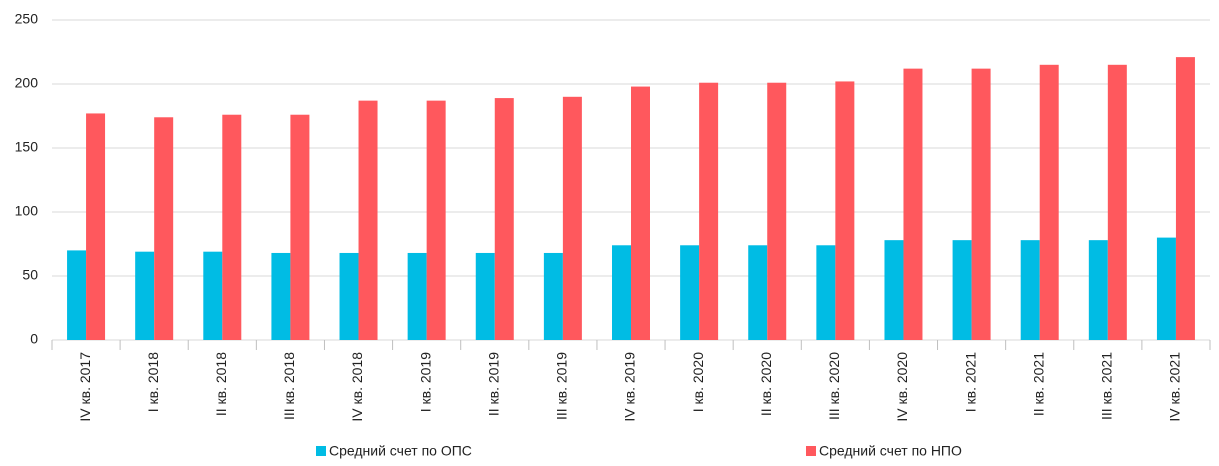  I want to click on x-tick-label: IV кв. 2021, so click(1175, 387).